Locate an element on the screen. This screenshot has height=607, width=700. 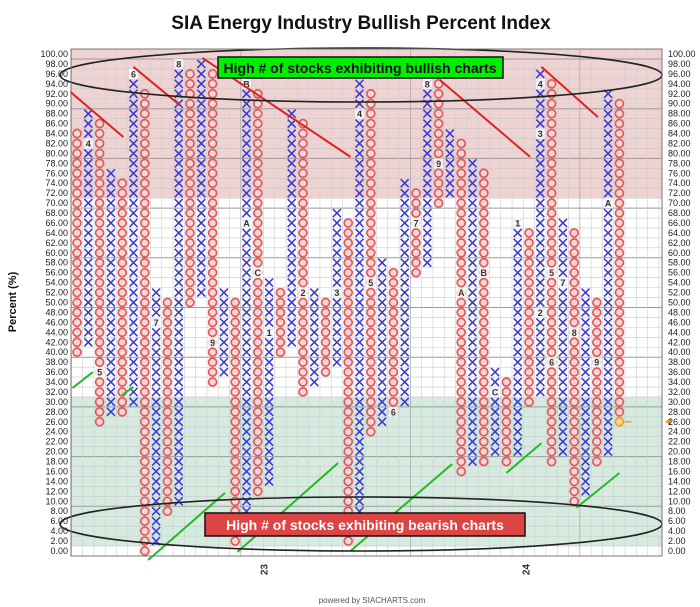
y-tick-label-right: 18.00 is located at coordinates (679, 462).